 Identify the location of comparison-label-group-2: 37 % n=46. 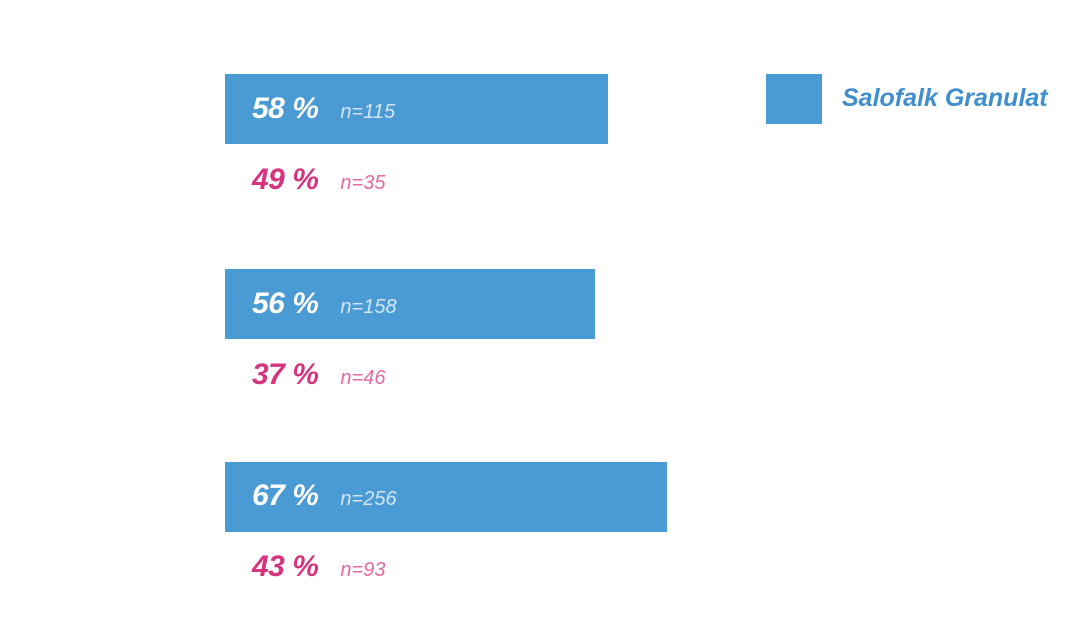
(318, 375).